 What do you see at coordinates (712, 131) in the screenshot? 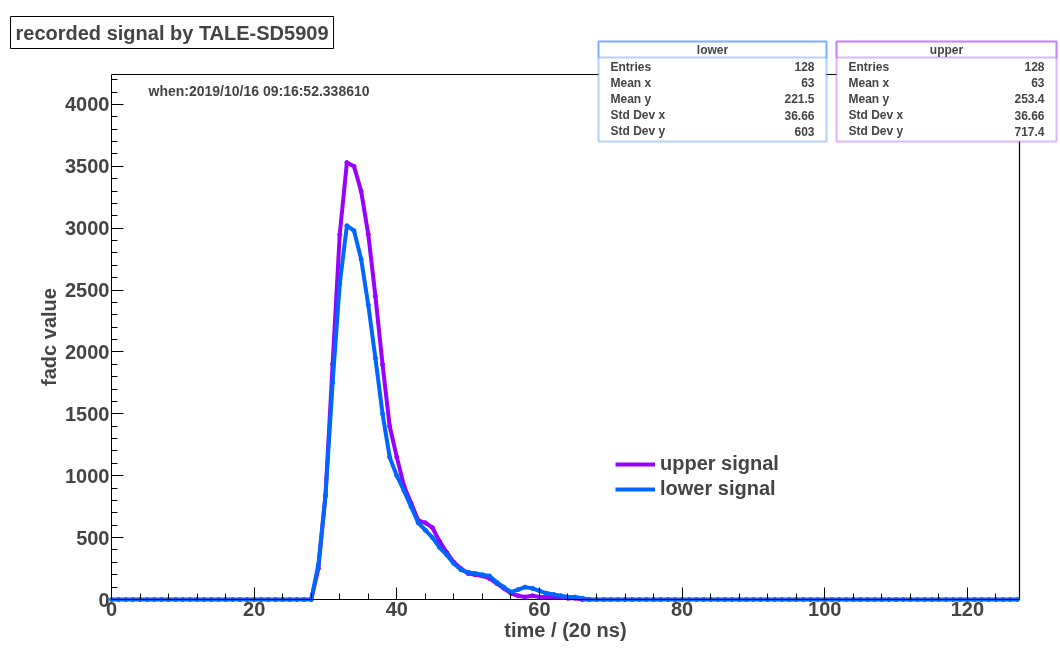
I see `text: Std Dev y 603` at bounding box center [712, 131].